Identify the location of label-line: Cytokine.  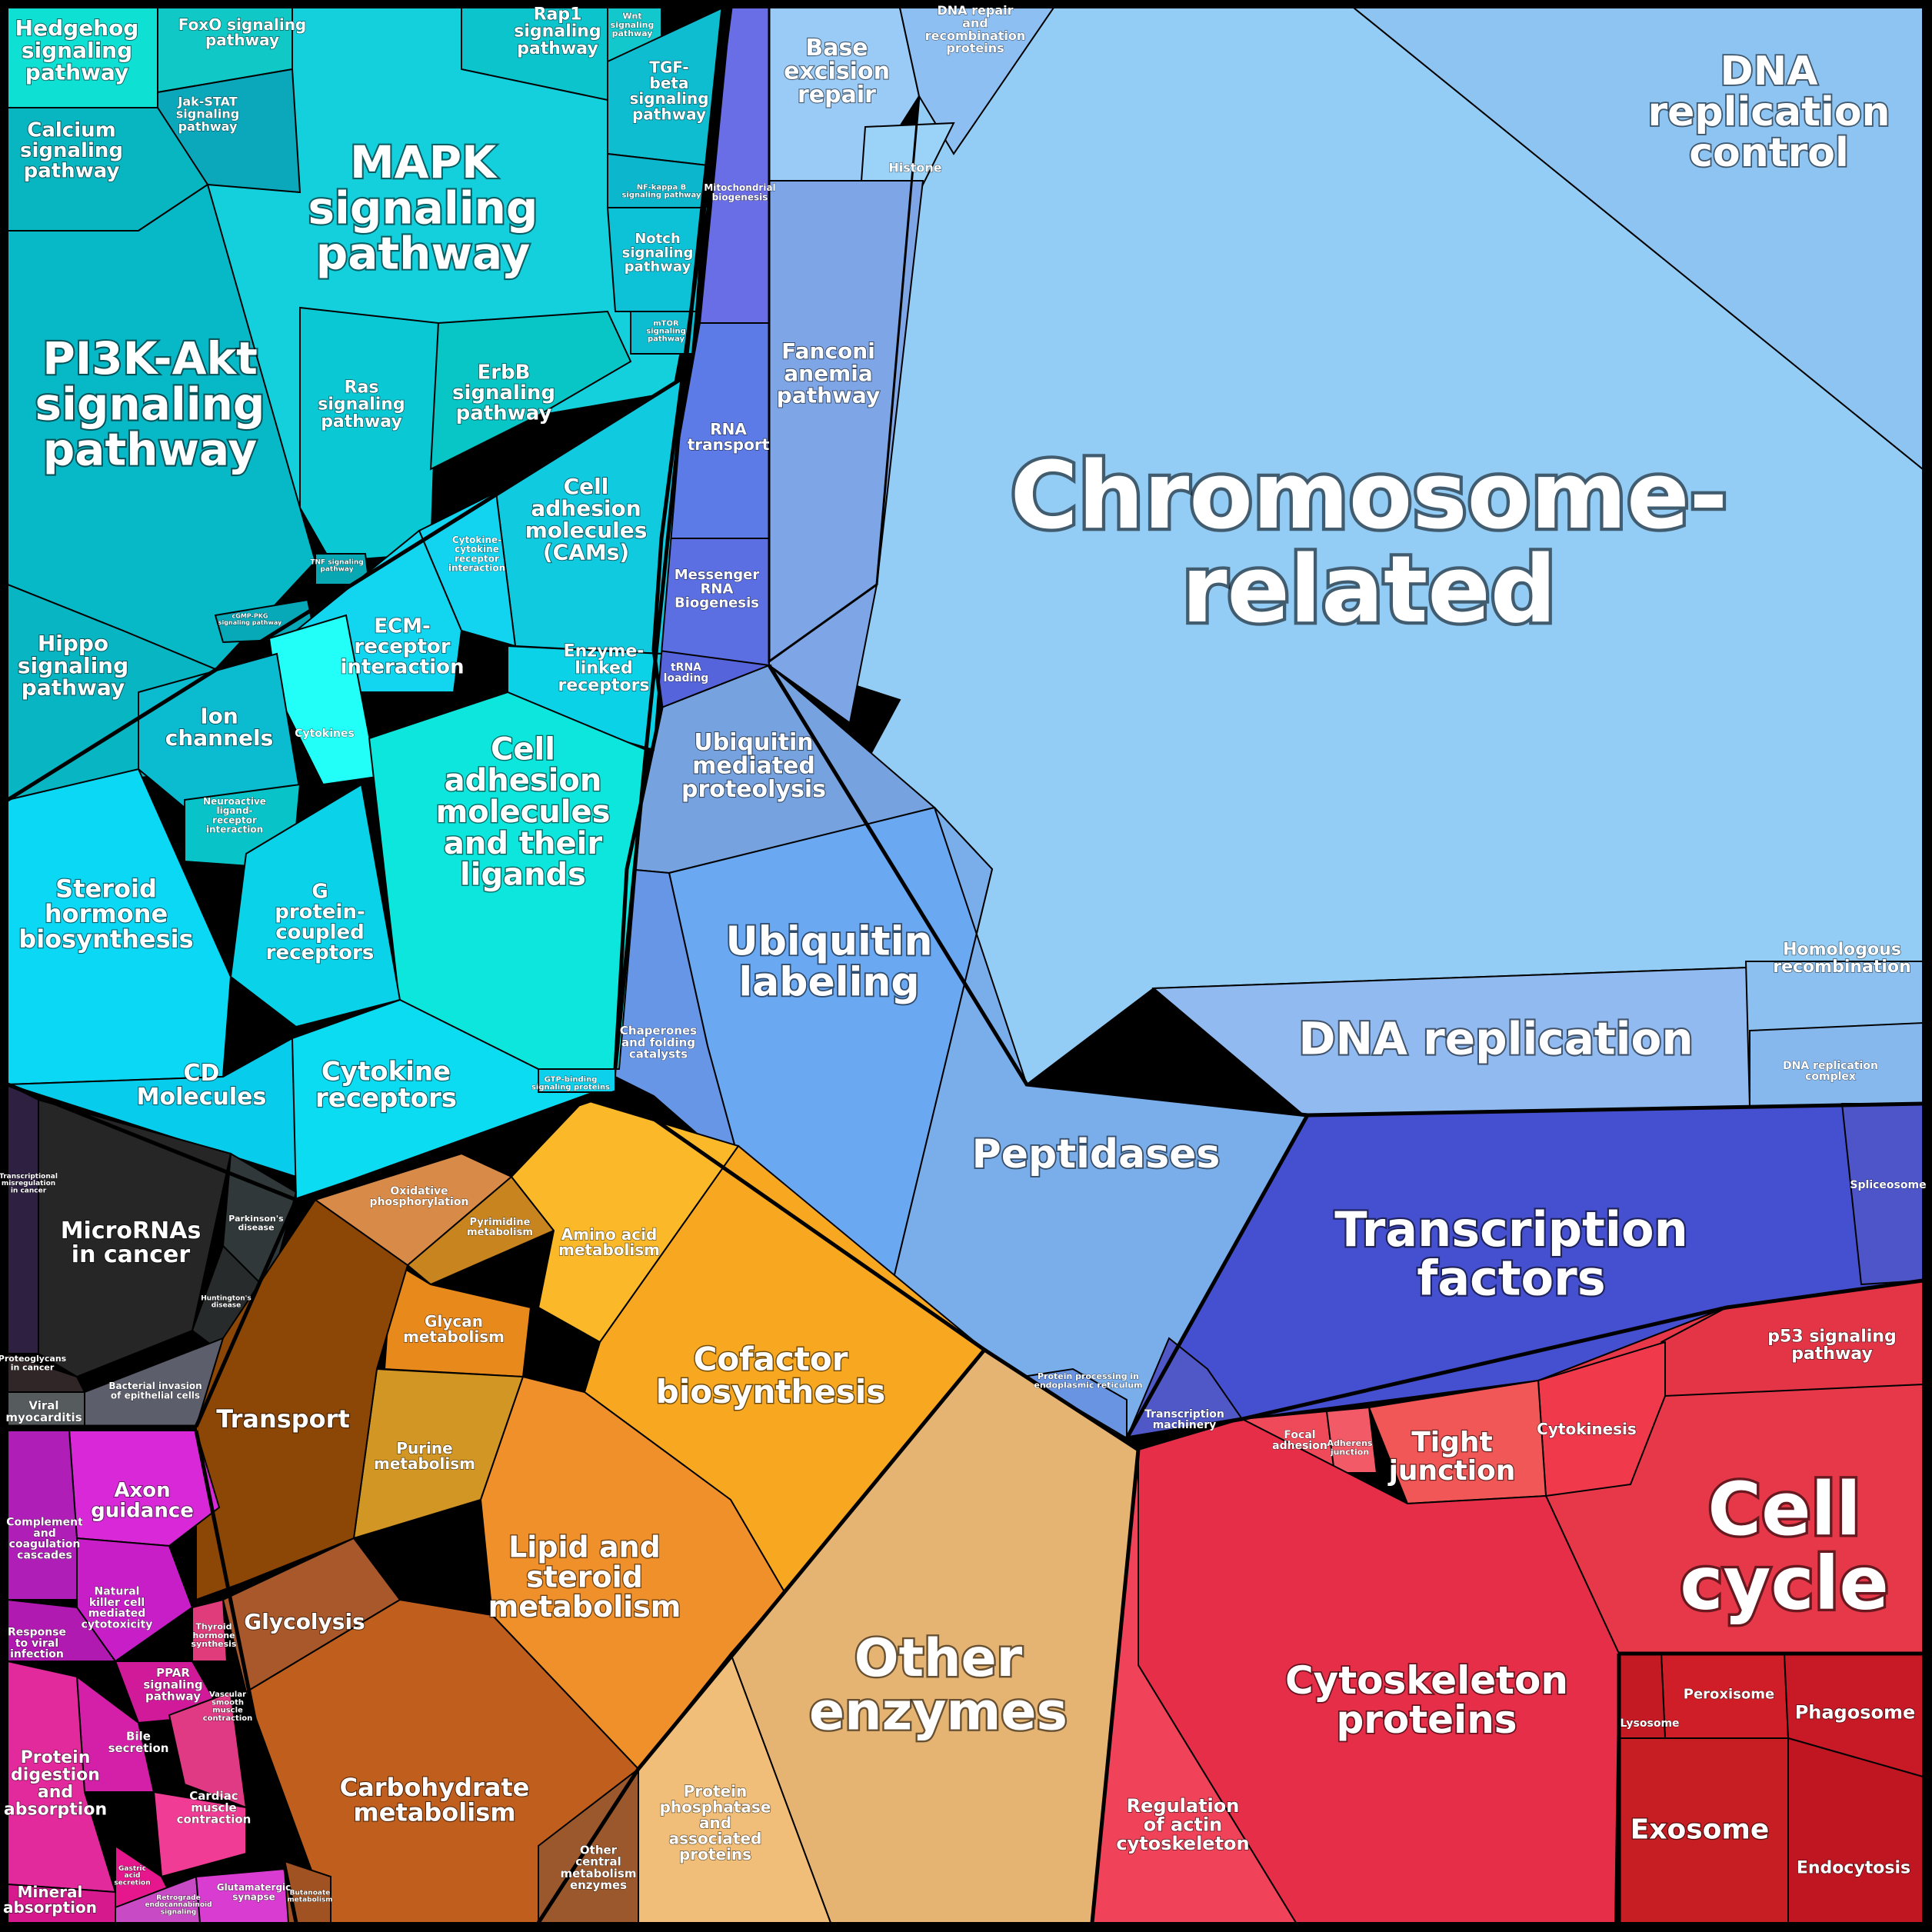
(386, 1072).